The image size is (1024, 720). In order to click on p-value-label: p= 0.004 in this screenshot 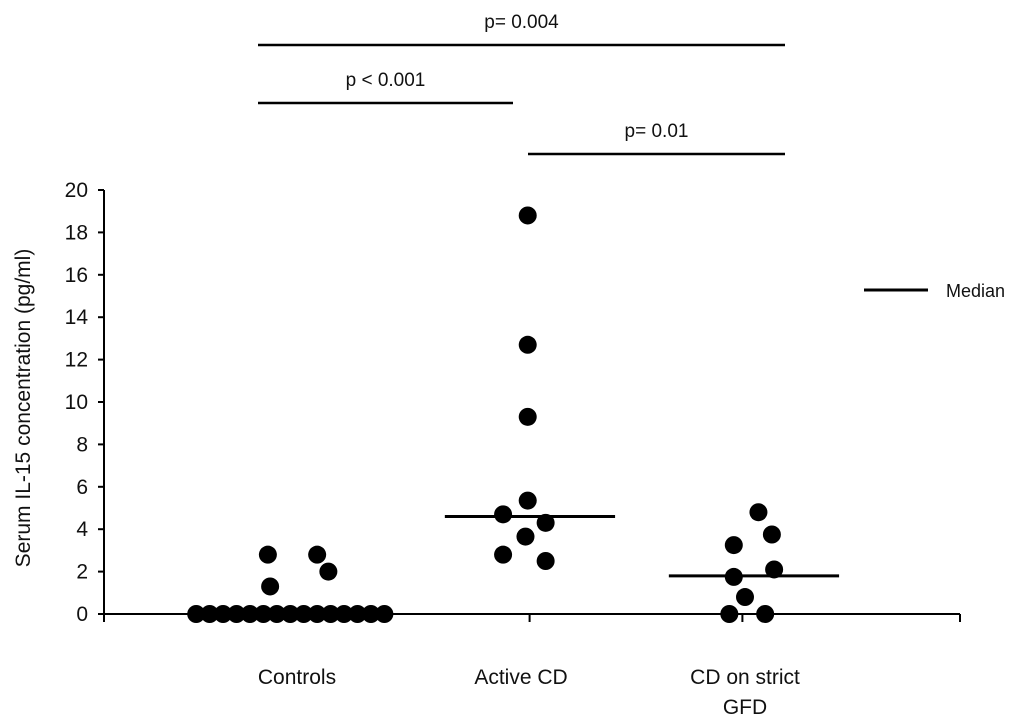, I will do `click(521, 22)`.